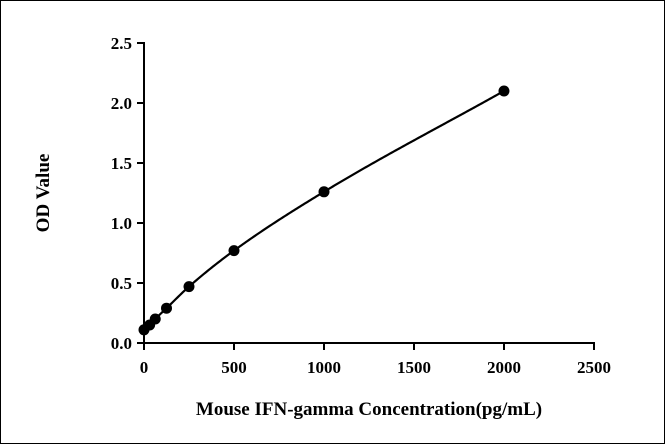 Image resolution: width=665 pixels, height=445 pixels. What do you see at coordinates (121, 343) in the screenshot?
I see `y-tick-label: 0.0` at bounding box center [121, 343].